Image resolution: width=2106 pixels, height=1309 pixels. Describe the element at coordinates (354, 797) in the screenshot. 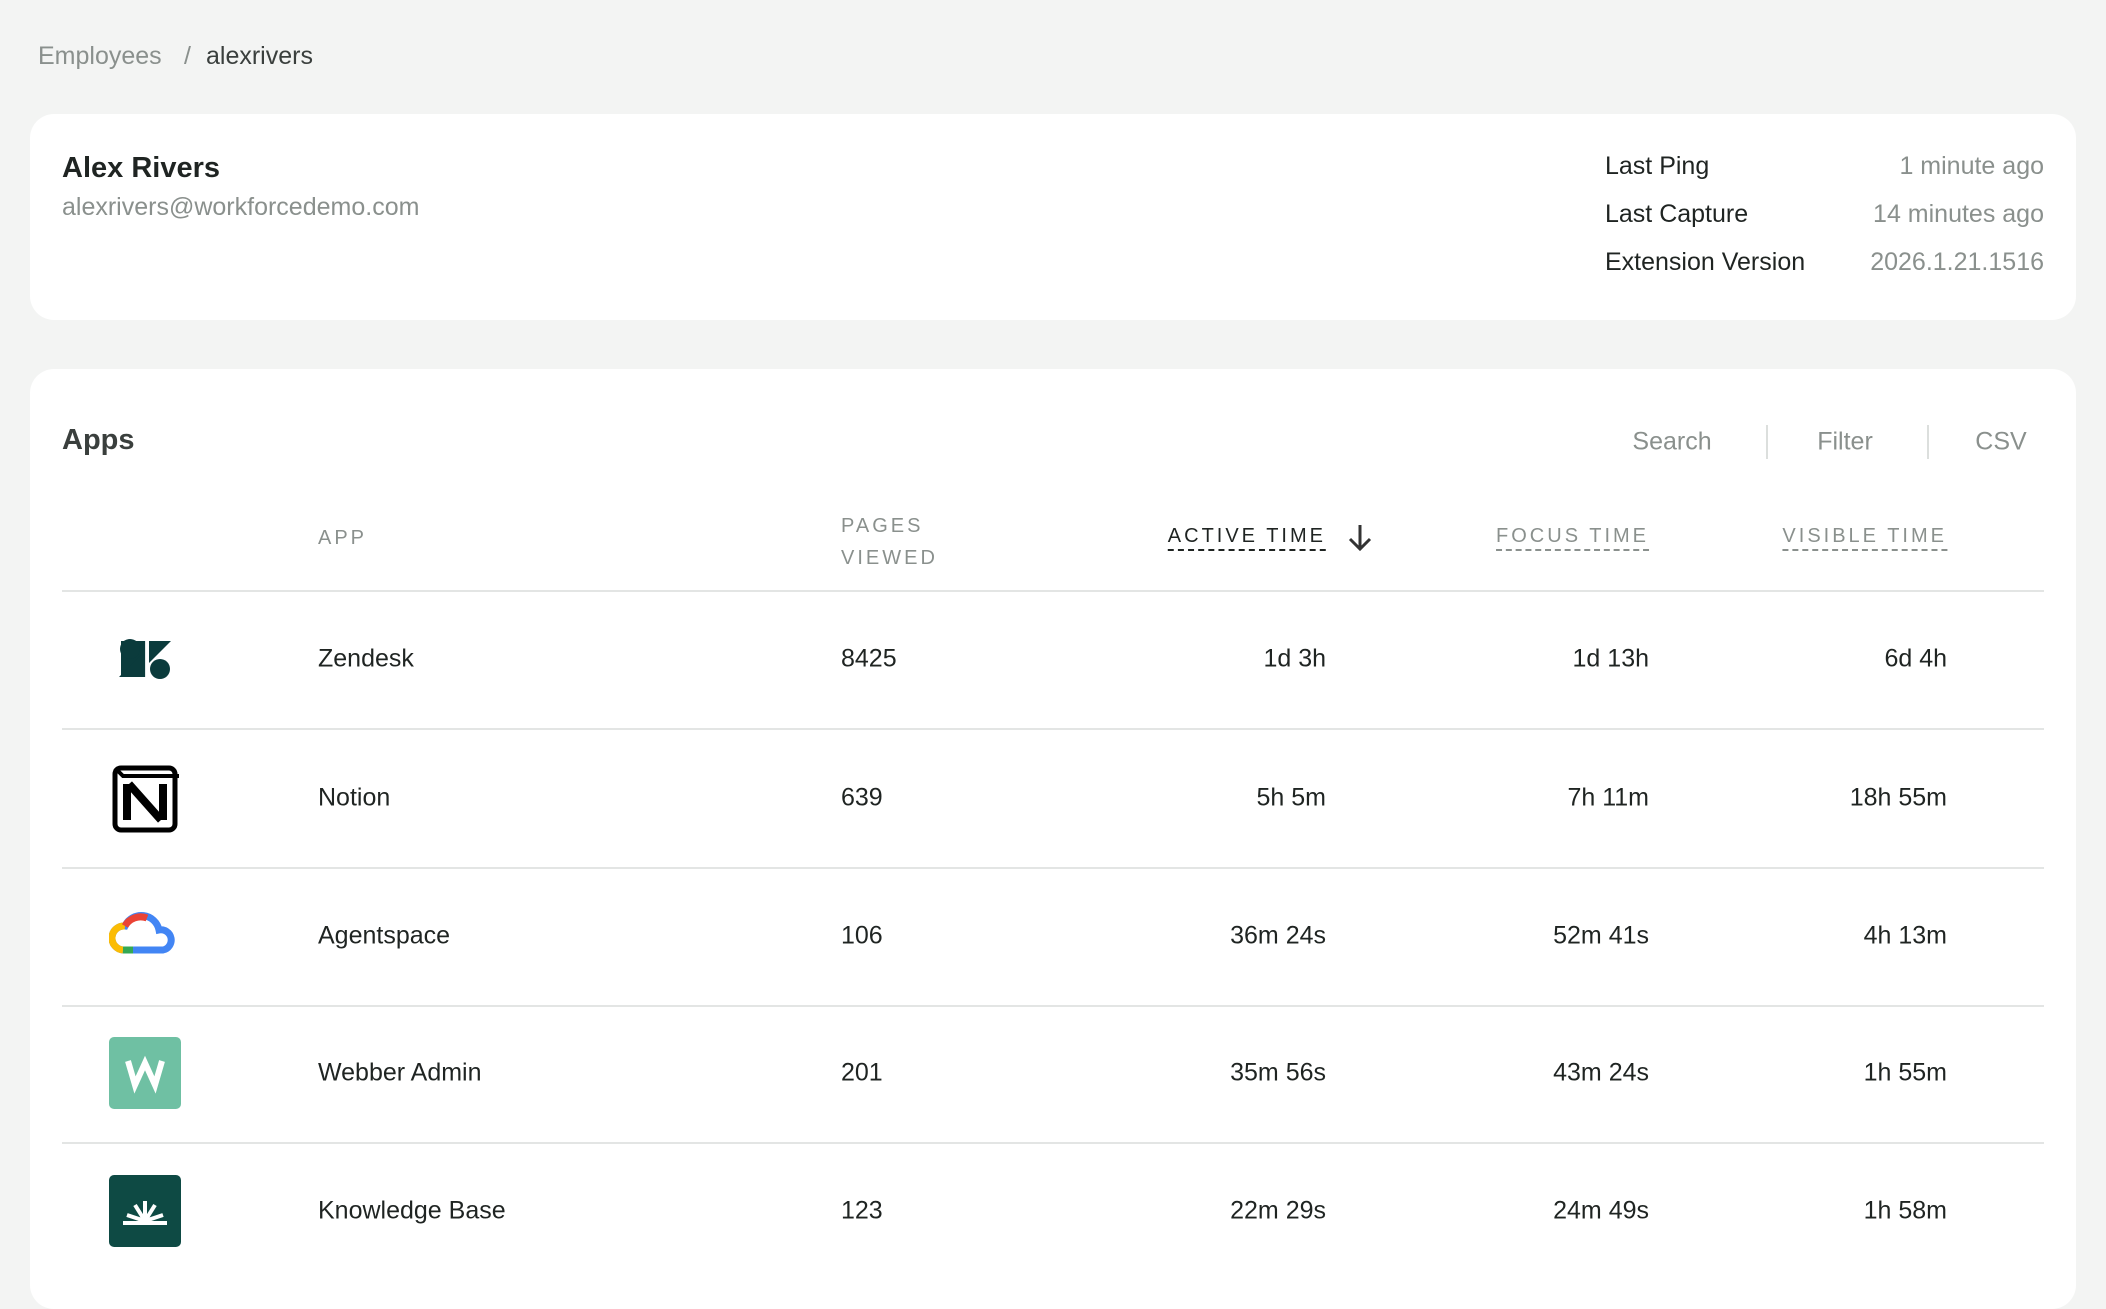

I see `app-name: Notion` at that location.